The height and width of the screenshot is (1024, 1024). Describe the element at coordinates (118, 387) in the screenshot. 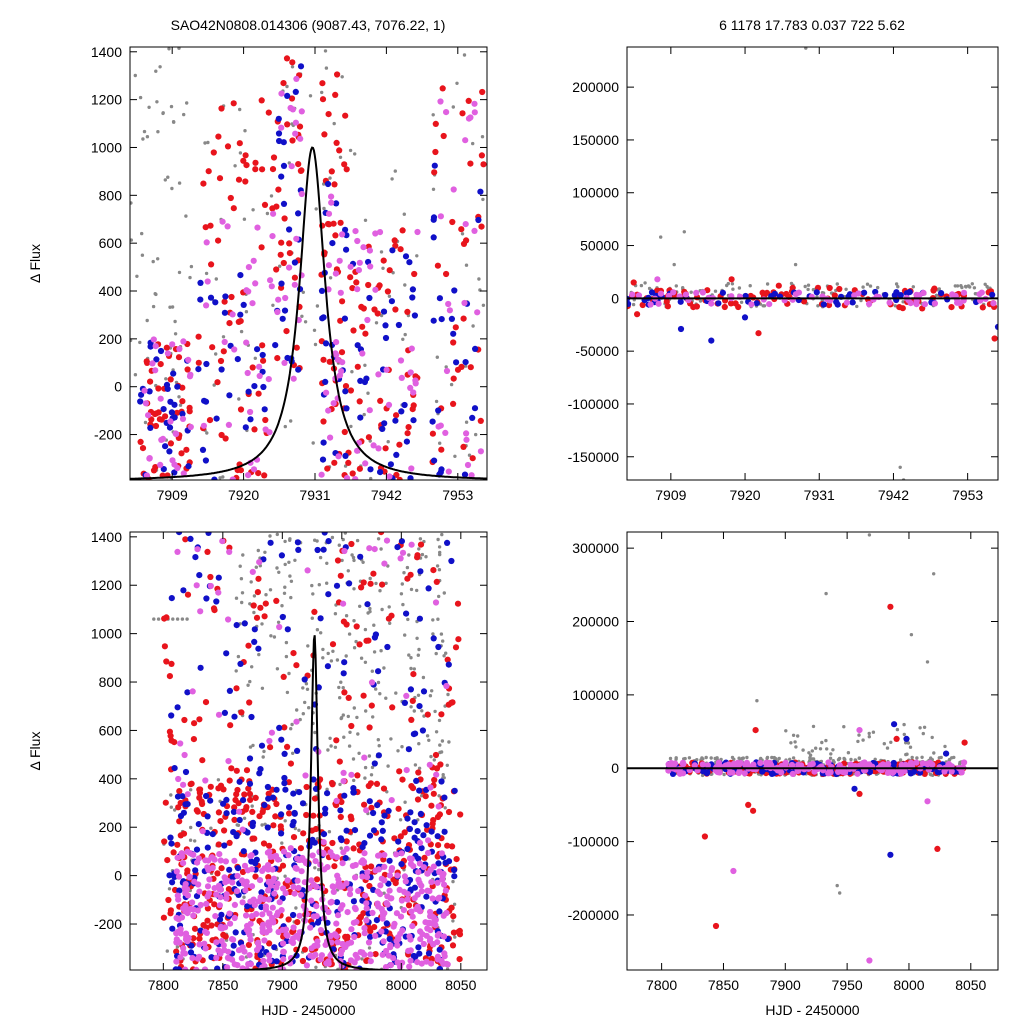

I see `y-tick-label: 0` at that location.